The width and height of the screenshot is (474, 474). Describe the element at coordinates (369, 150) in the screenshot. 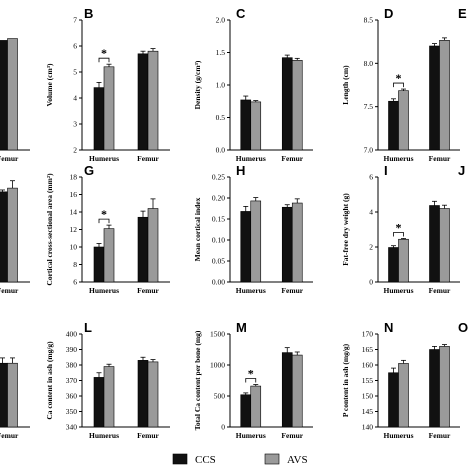

I see `y-tick-label: 7.0` at that location.